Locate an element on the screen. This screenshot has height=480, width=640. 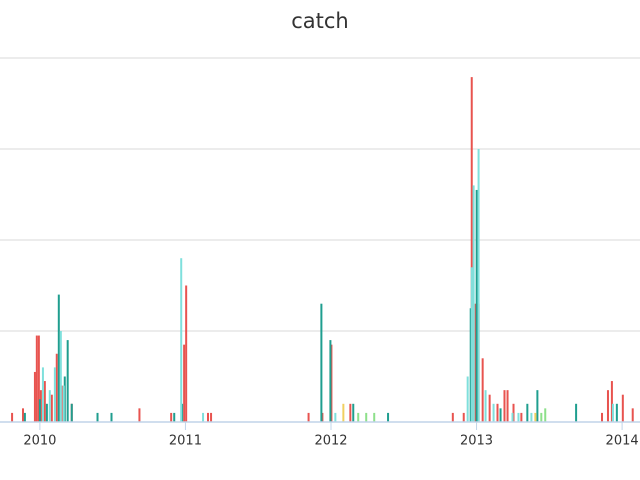
x-tick-label: 2014 is located at coordinates (622, 441).